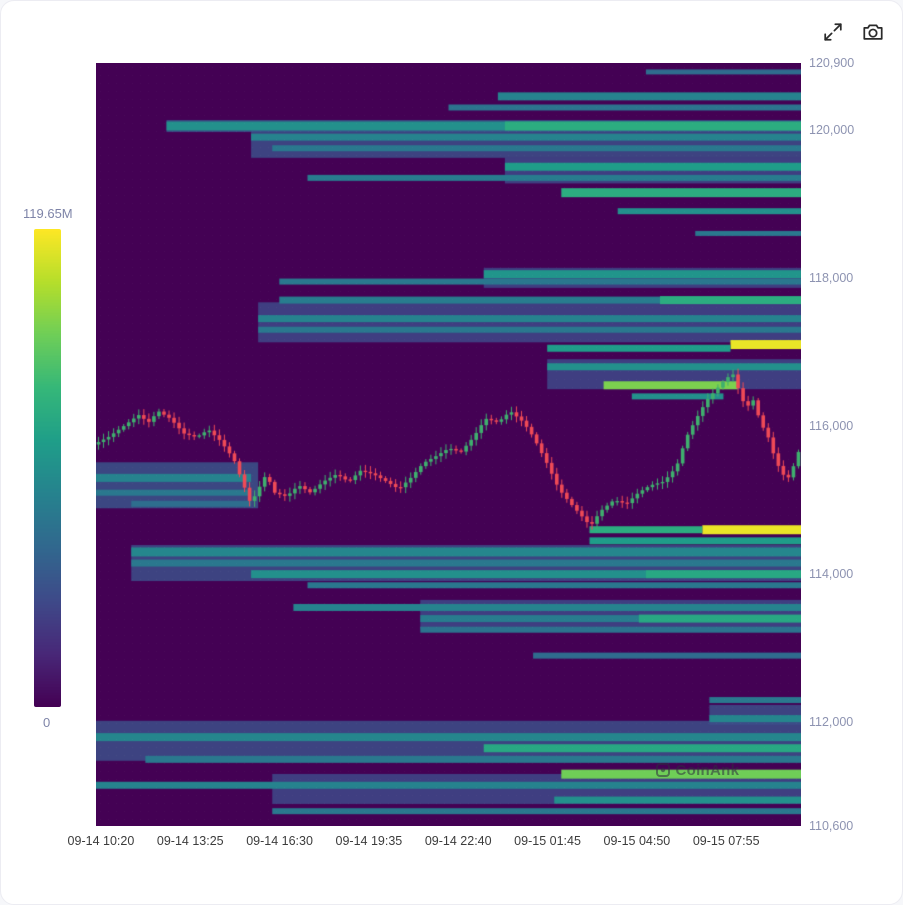 The image size is (903, 905). Describe the element at coordinates (726, 841) in the screenshot. I see `x-axis-label: 09-15 07:55` at that location.